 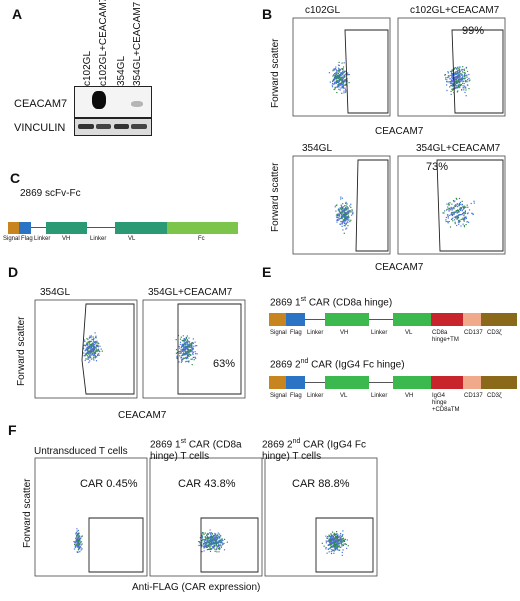 I want to click on scfv-fc-construct, so click(x=123, y=228).